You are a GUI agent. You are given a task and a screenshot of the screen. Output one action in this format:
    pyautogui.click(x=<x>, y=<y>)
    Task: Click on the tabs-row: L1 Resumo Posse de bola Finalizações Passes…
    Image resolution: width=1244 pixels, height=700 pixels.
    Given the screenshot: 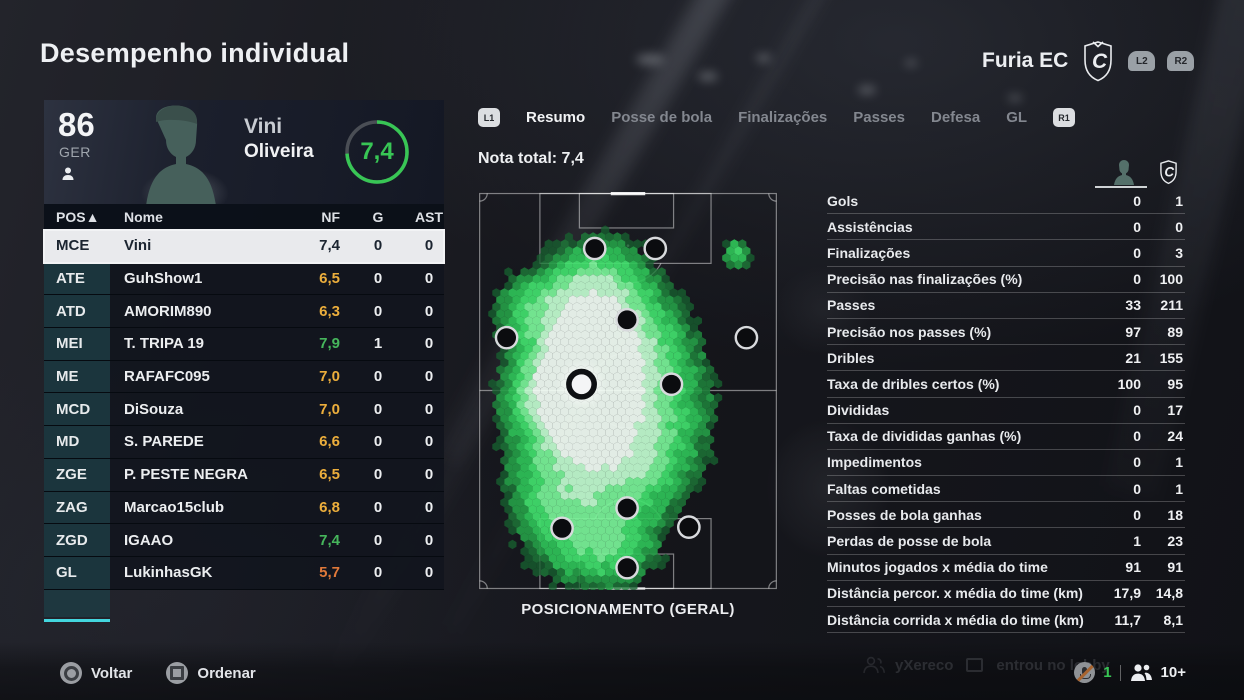 What is the action you would take?
    pyautogui.click(x=777, y=117)
    